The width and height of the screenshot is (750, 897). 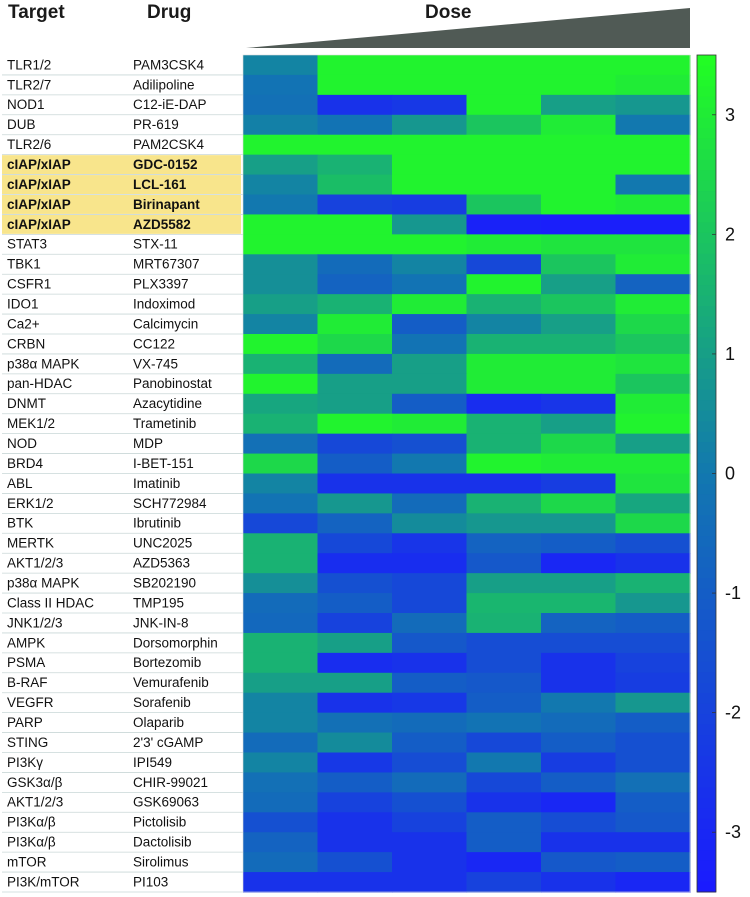 I want to click on drug-label: VX-745, so click(x=155, y=363).